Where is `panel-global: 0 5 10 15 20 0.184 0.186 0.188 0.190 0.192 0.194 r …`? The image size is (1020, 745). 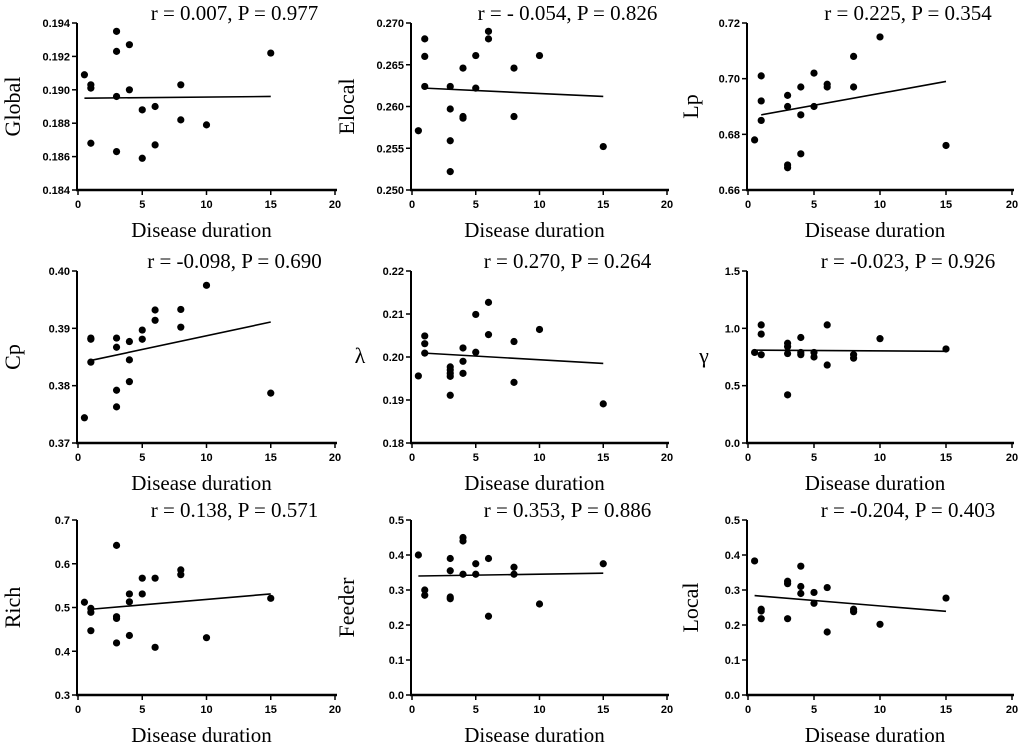
panel-global: 0 5 10 15 20 0.184 0.186 0.188 0.190 0.192 0.194 r … is located at coordinates (170, 121).